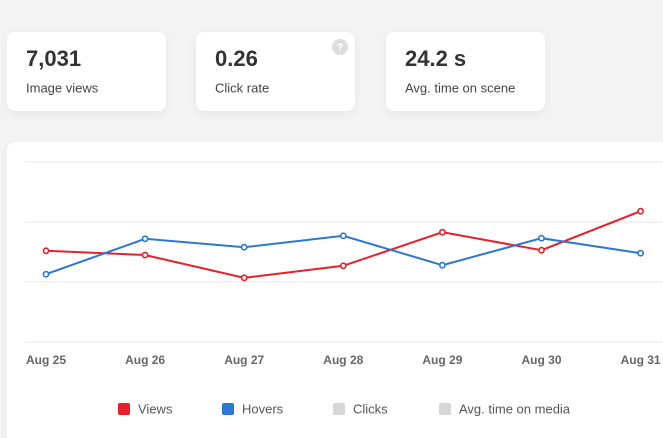  I want to click on x-tick-label: Aug 26, so click(145, 360).